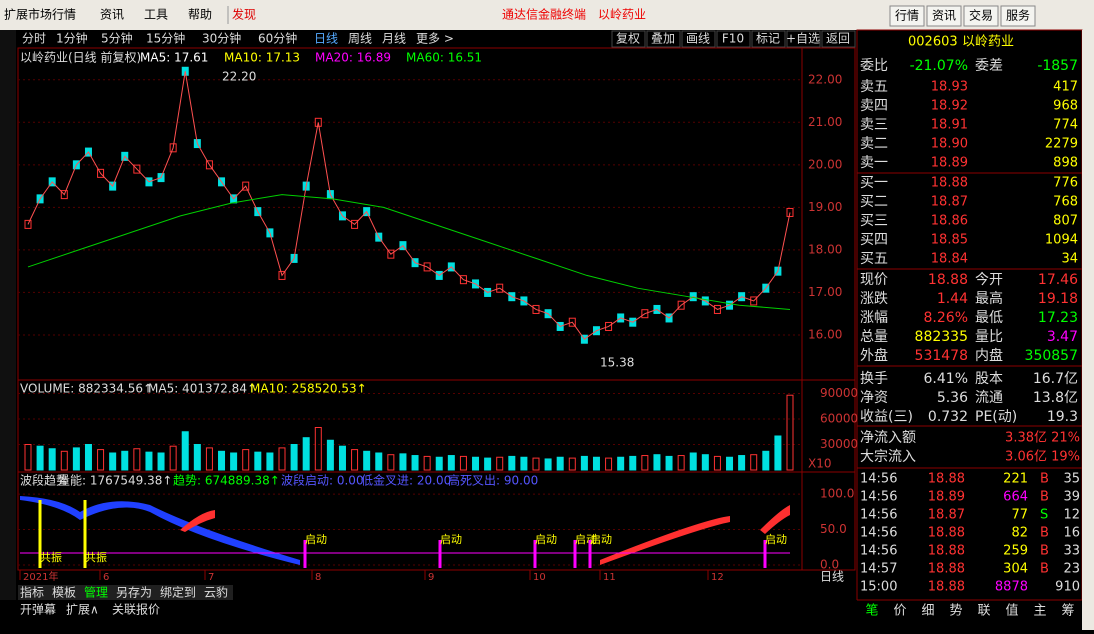 The height and width of the screenshot is (634, 1094). Describe the element at coordinates (1071, 479) in the screenshot. I see `tick-cell: 35` at that location.